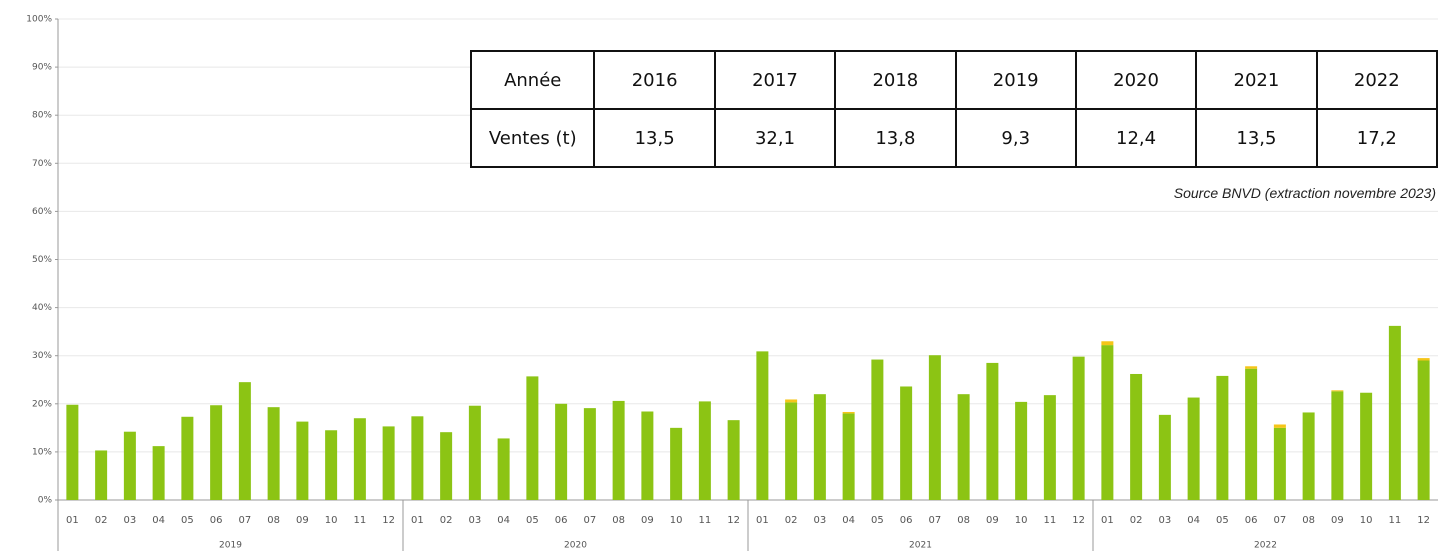 The image size is (1438, 551). Describe the element at coordinates (42, 260) in the screenshot. I see `y-tick-label: 50%` at that location.